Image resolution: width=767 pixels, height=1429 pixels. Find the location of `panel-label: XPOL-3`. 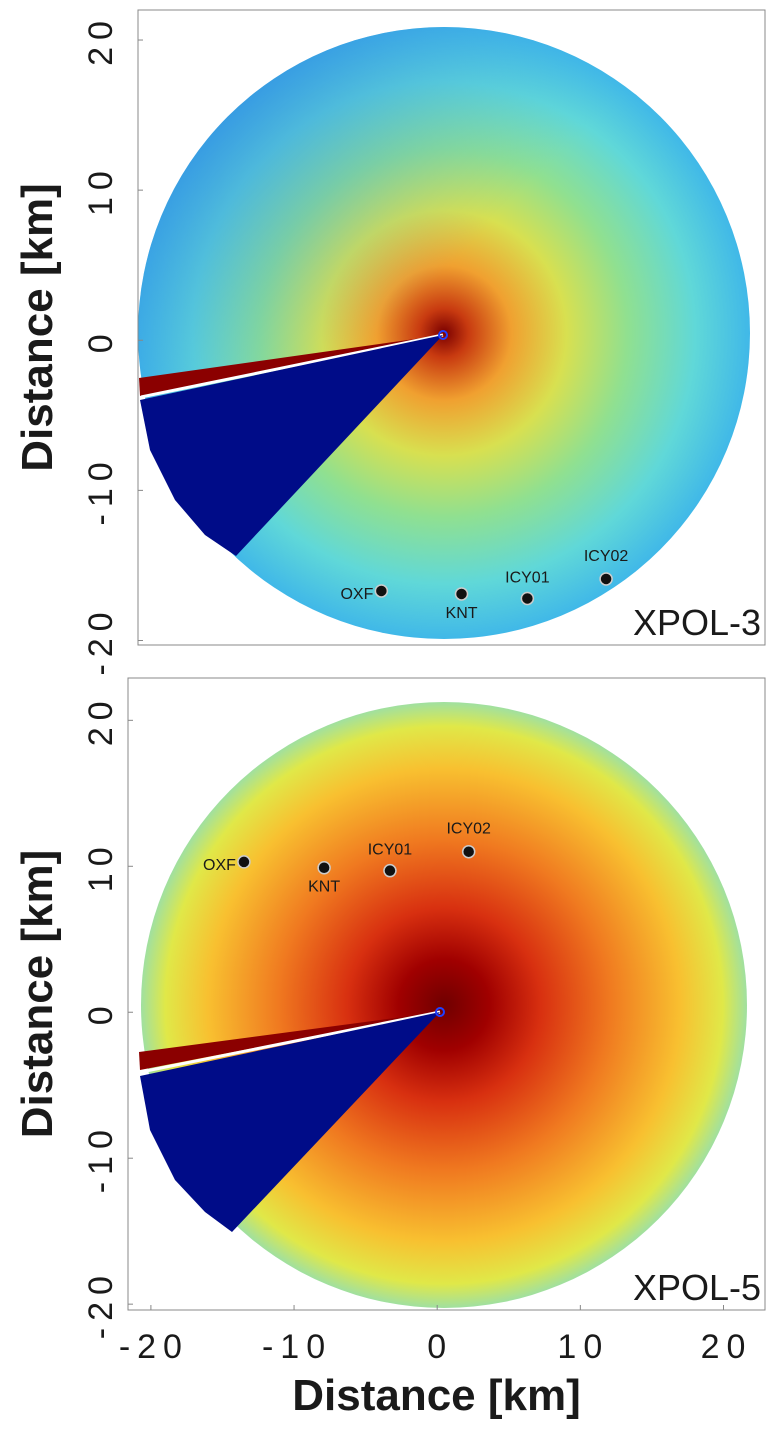

panel-label: XPOL-3 is located at coordinates (697, 622).